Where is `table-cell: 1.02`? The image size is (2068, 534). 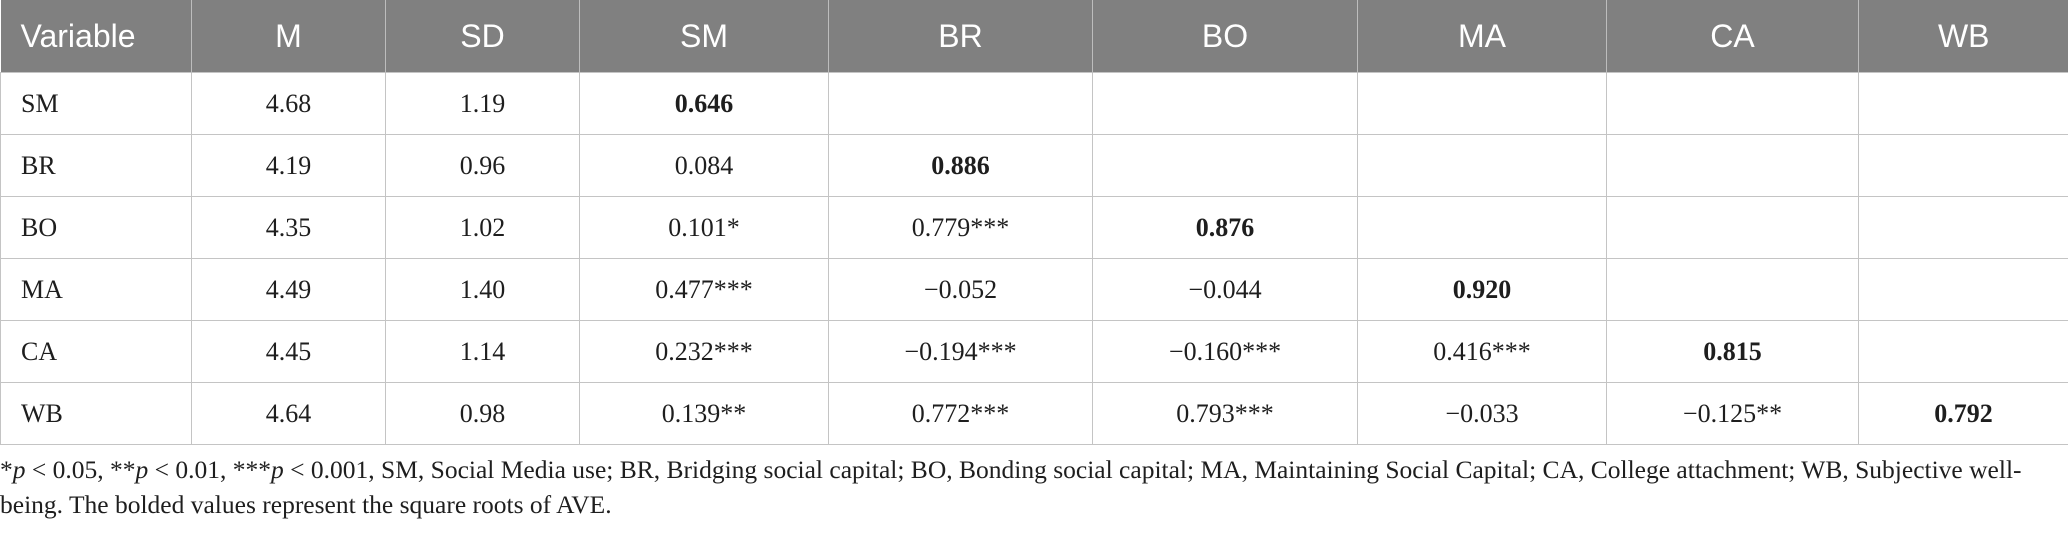
table-cell: 1.02 is located at coordinates (482, 227).